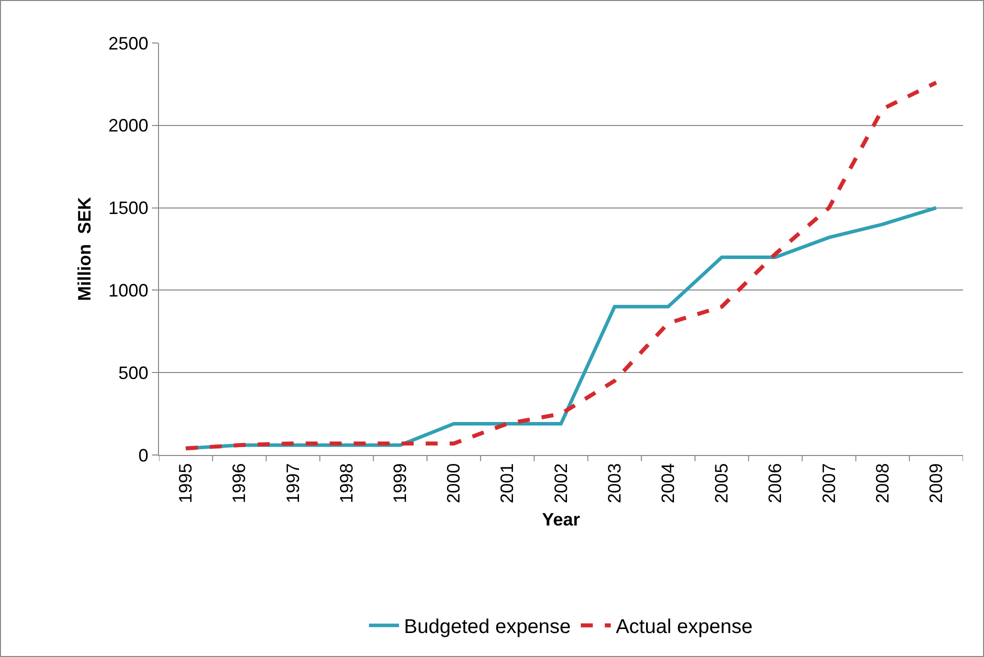  What do you see at coordinates (507, 483) in the screenshot?
I see `x-tick-label: 2001` at bounding box center [507, 483].